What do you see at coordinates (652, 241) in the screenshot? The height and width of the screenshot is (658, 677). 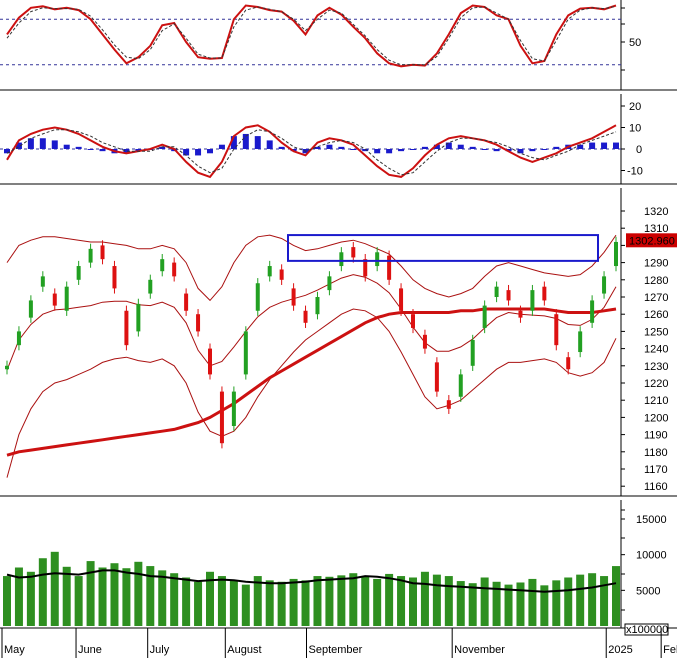 I see `last-price-label: 1302.960` at bounding box center [652, 241].